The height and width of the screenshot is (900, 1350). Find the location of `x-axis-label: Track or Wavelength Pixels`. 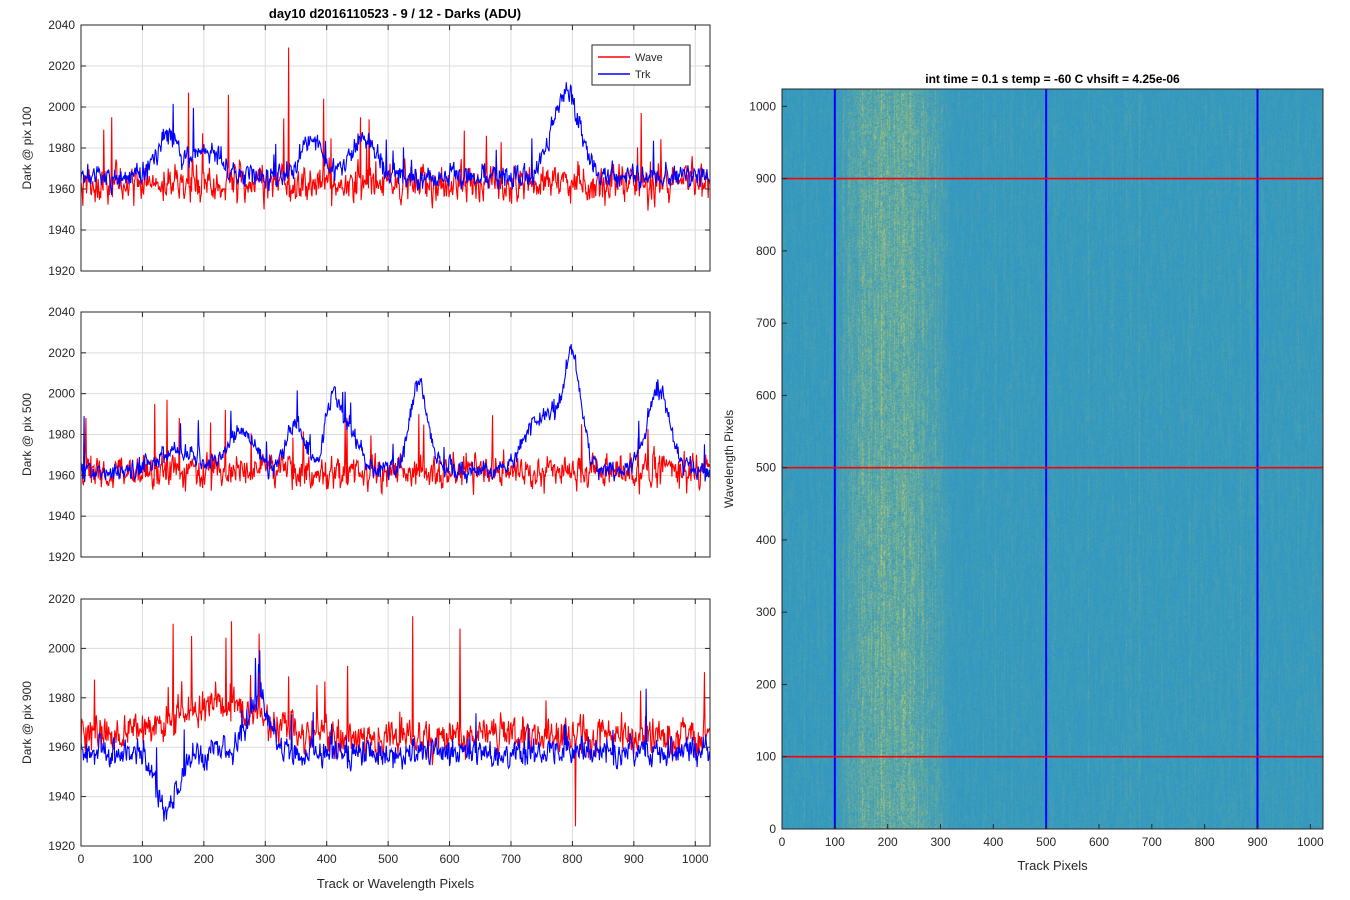

x-axis-label: Track or Wavelength Pixels is located at coordinates (396, 883).